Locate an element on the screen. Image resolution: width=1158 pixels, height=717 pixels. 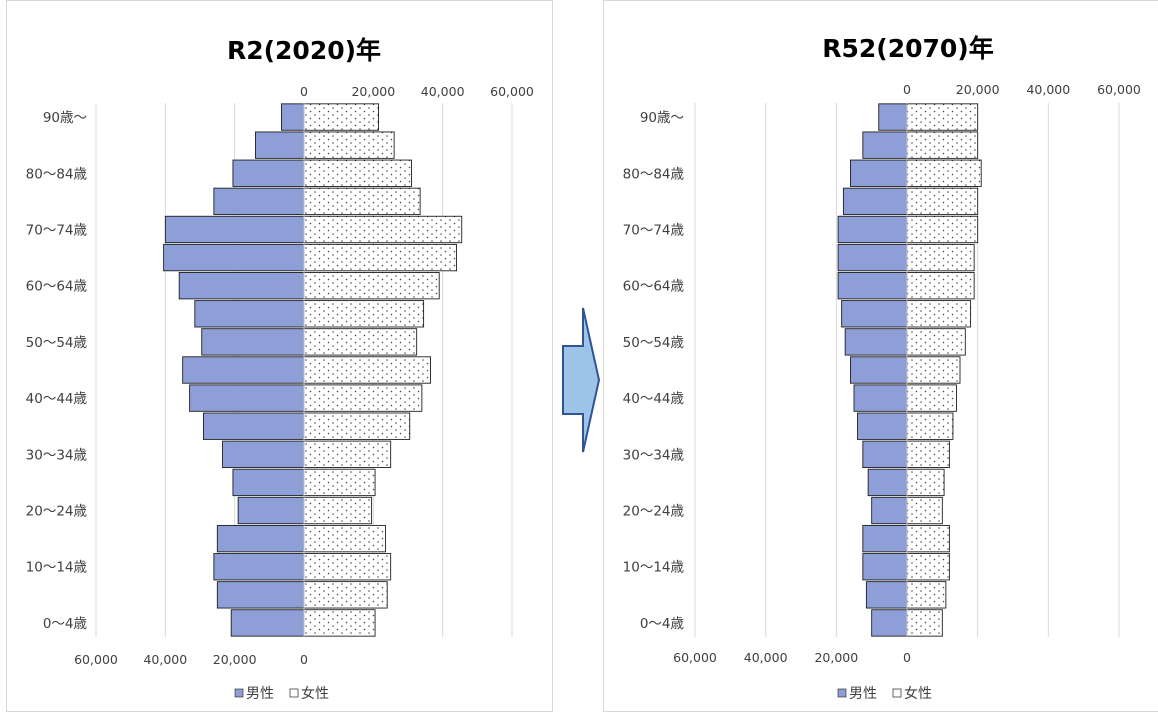
bottom-tick-label: 20,000 is located at coordinates (235, 659).